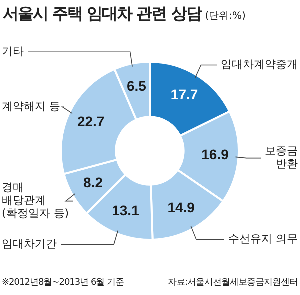  What do you see at coordinates (216, 154) in the screenshot?
I see `data-label: 16.9` at bounding box center [216, 154].